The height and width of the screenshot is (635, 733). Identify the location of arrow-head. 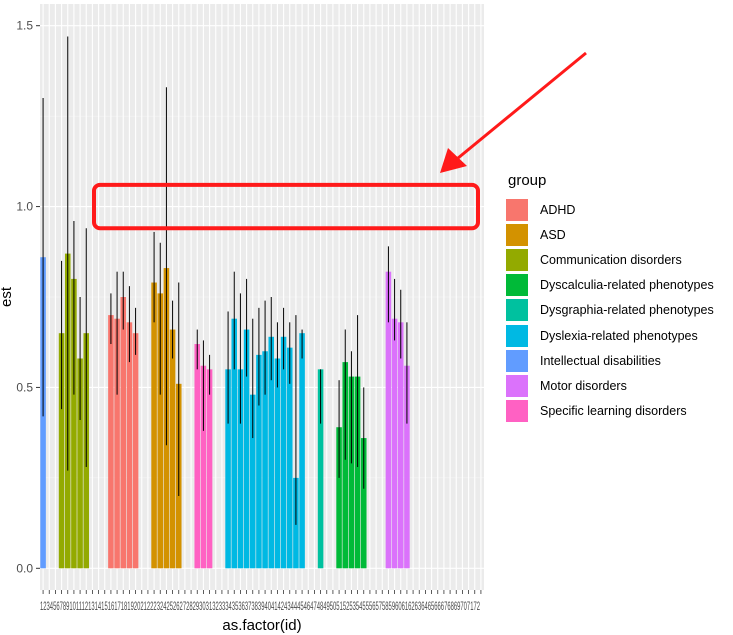
(453, 160).